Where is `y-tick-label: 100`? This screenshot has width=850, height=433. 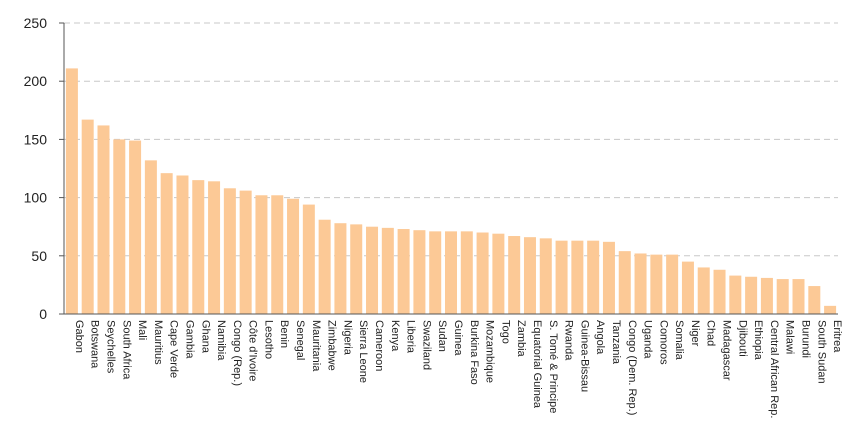
y-tick-label: 100 is located at coordinates (36, 198).